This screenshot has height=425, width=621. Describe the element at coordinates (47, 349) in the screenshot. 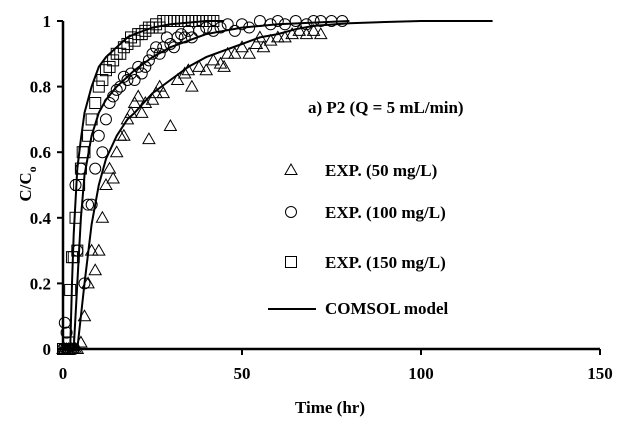

I see `y-tick-label: 0` at that location.